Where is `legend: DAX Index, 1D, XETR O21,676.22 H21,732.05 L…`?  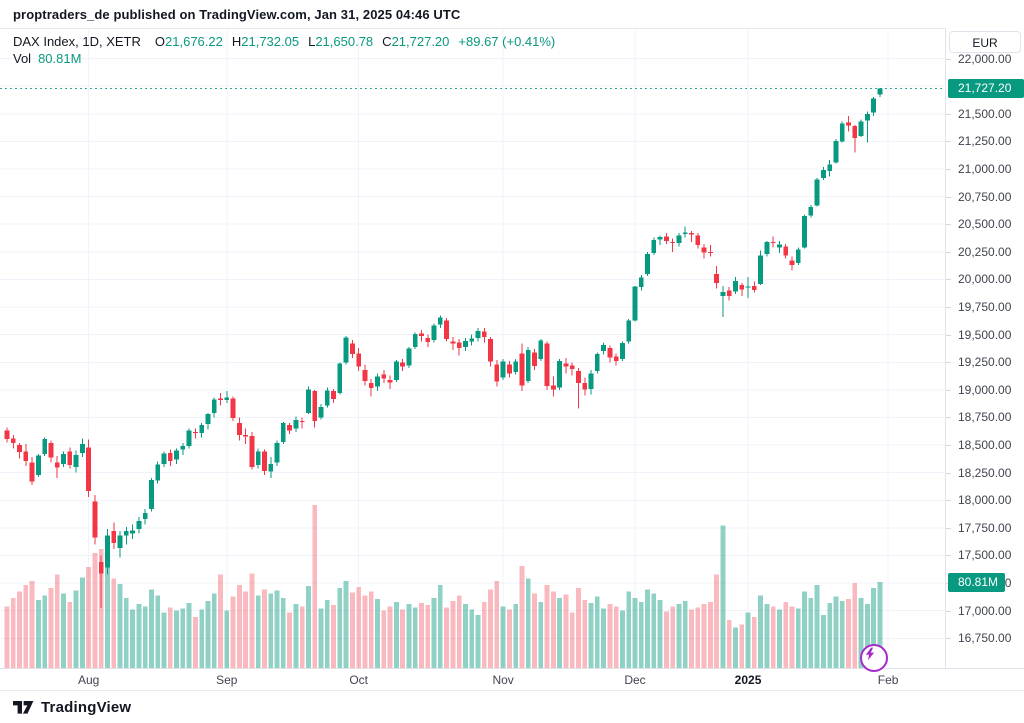 legend: DAX Index, 1D, XETR O21,676.22 H21,732.05 L… is located at coordinates (284, 50).